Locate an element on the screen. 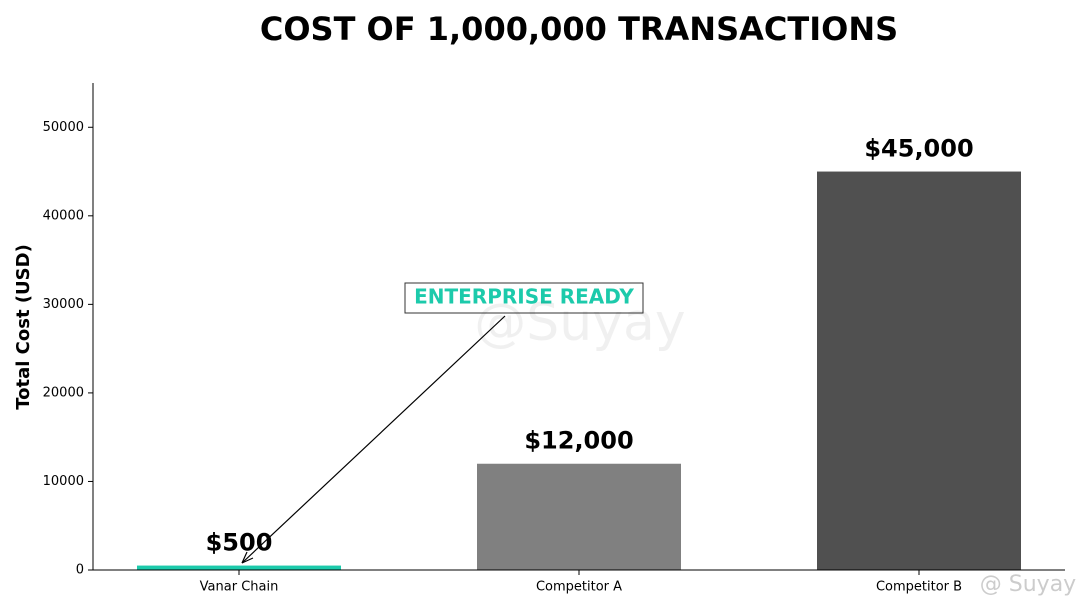 This screenshot has height=609, width=1080. annotation: ENTERPRISE READY is located at coordinates (524, 297).